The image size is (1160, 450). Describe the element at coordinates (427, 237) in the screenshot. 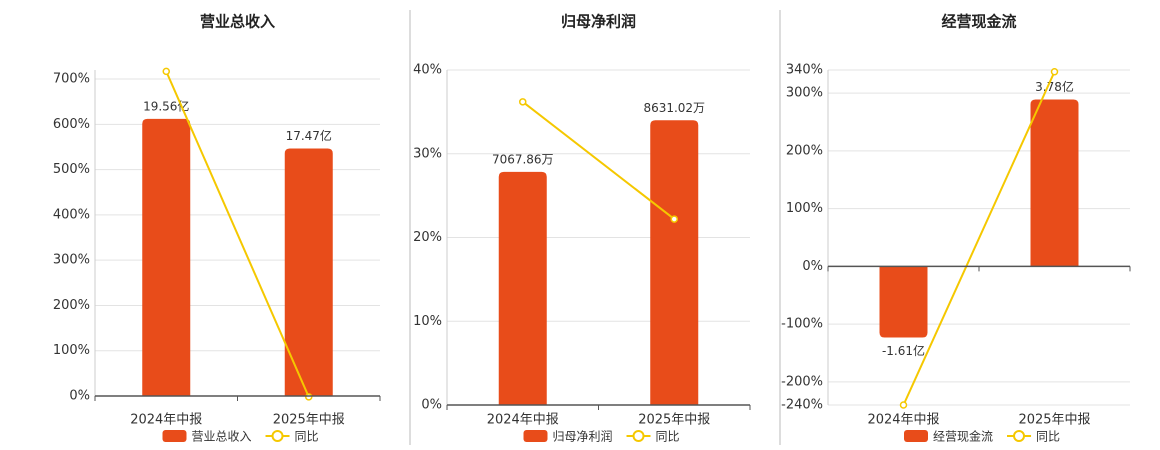

I see `y-tick-label: 20%` at that location.